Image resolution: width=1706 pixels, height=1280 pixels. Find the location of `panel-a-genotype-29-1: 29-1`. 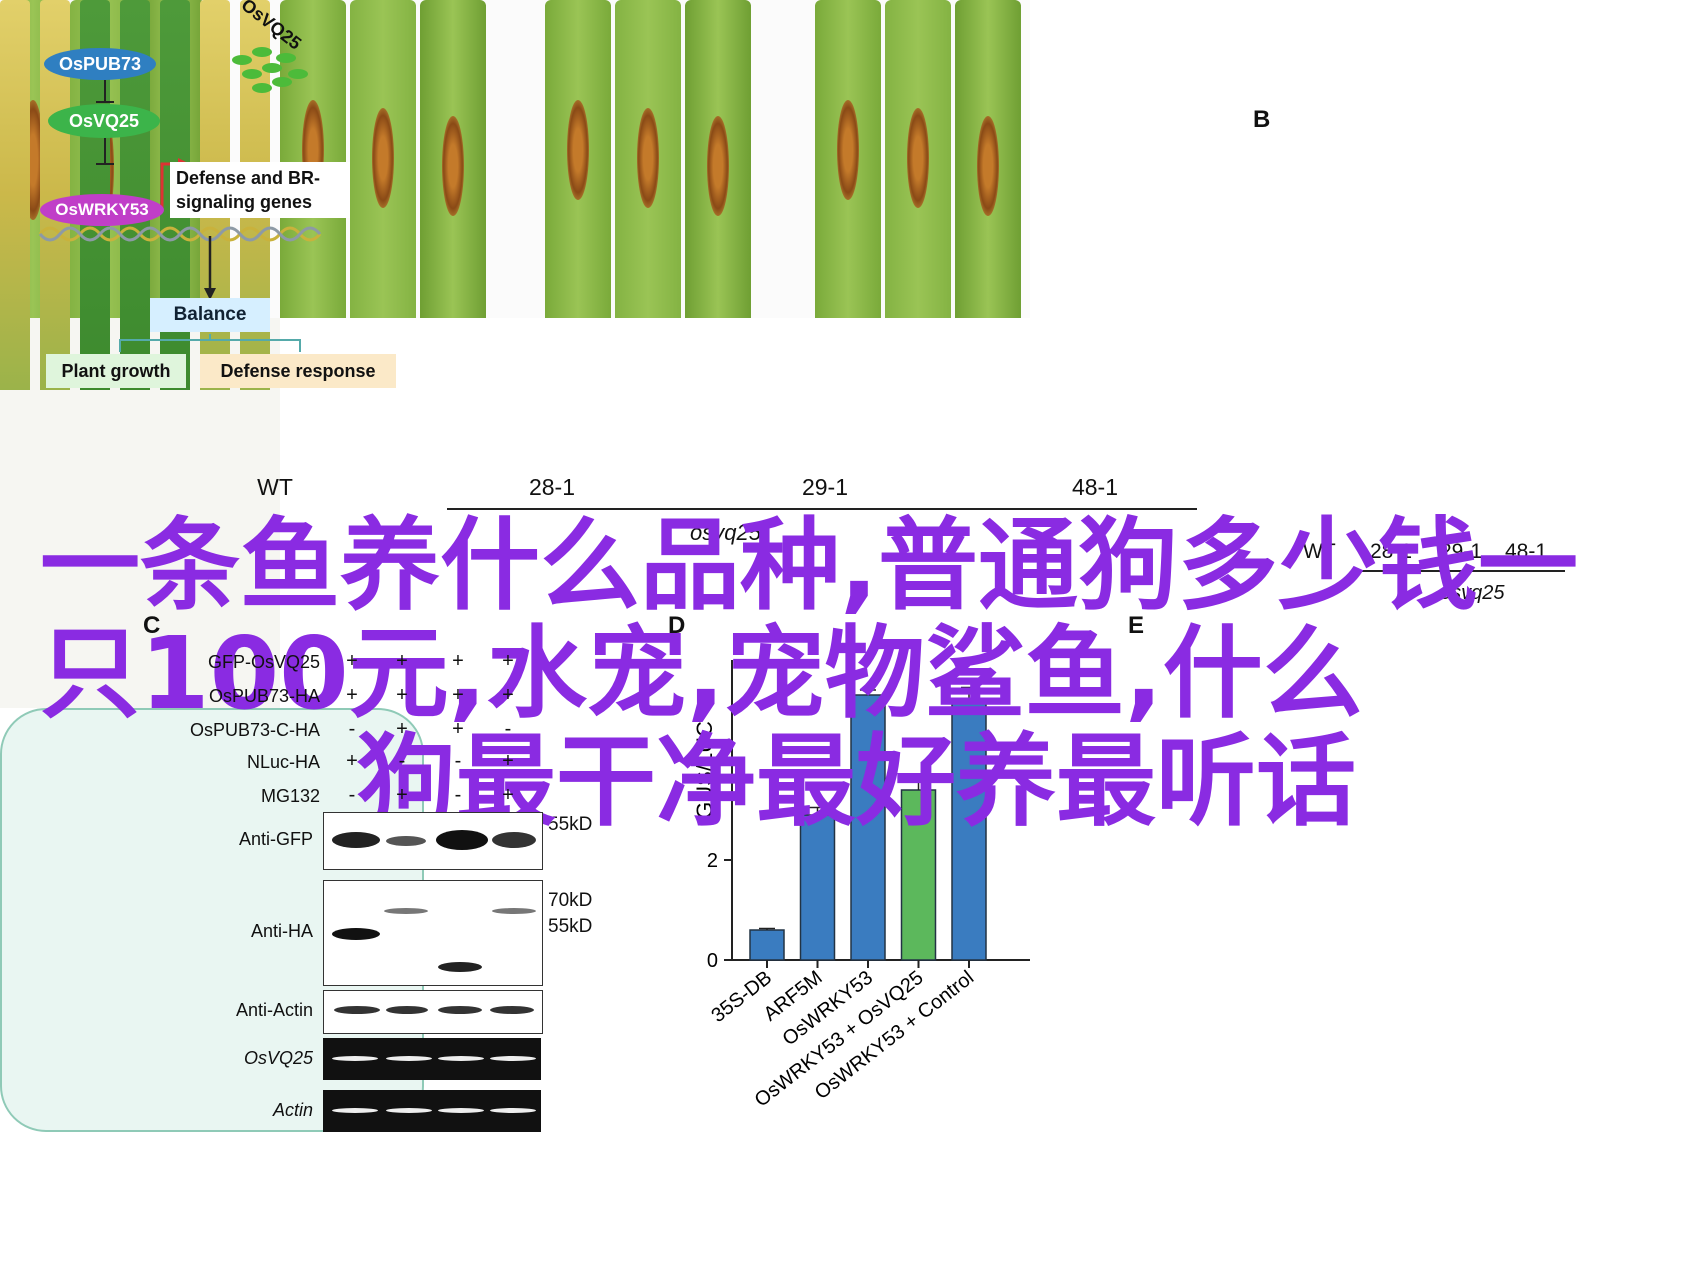

panel-a-genotype-29-1: 29-1 is located at coordinates (825, 487).